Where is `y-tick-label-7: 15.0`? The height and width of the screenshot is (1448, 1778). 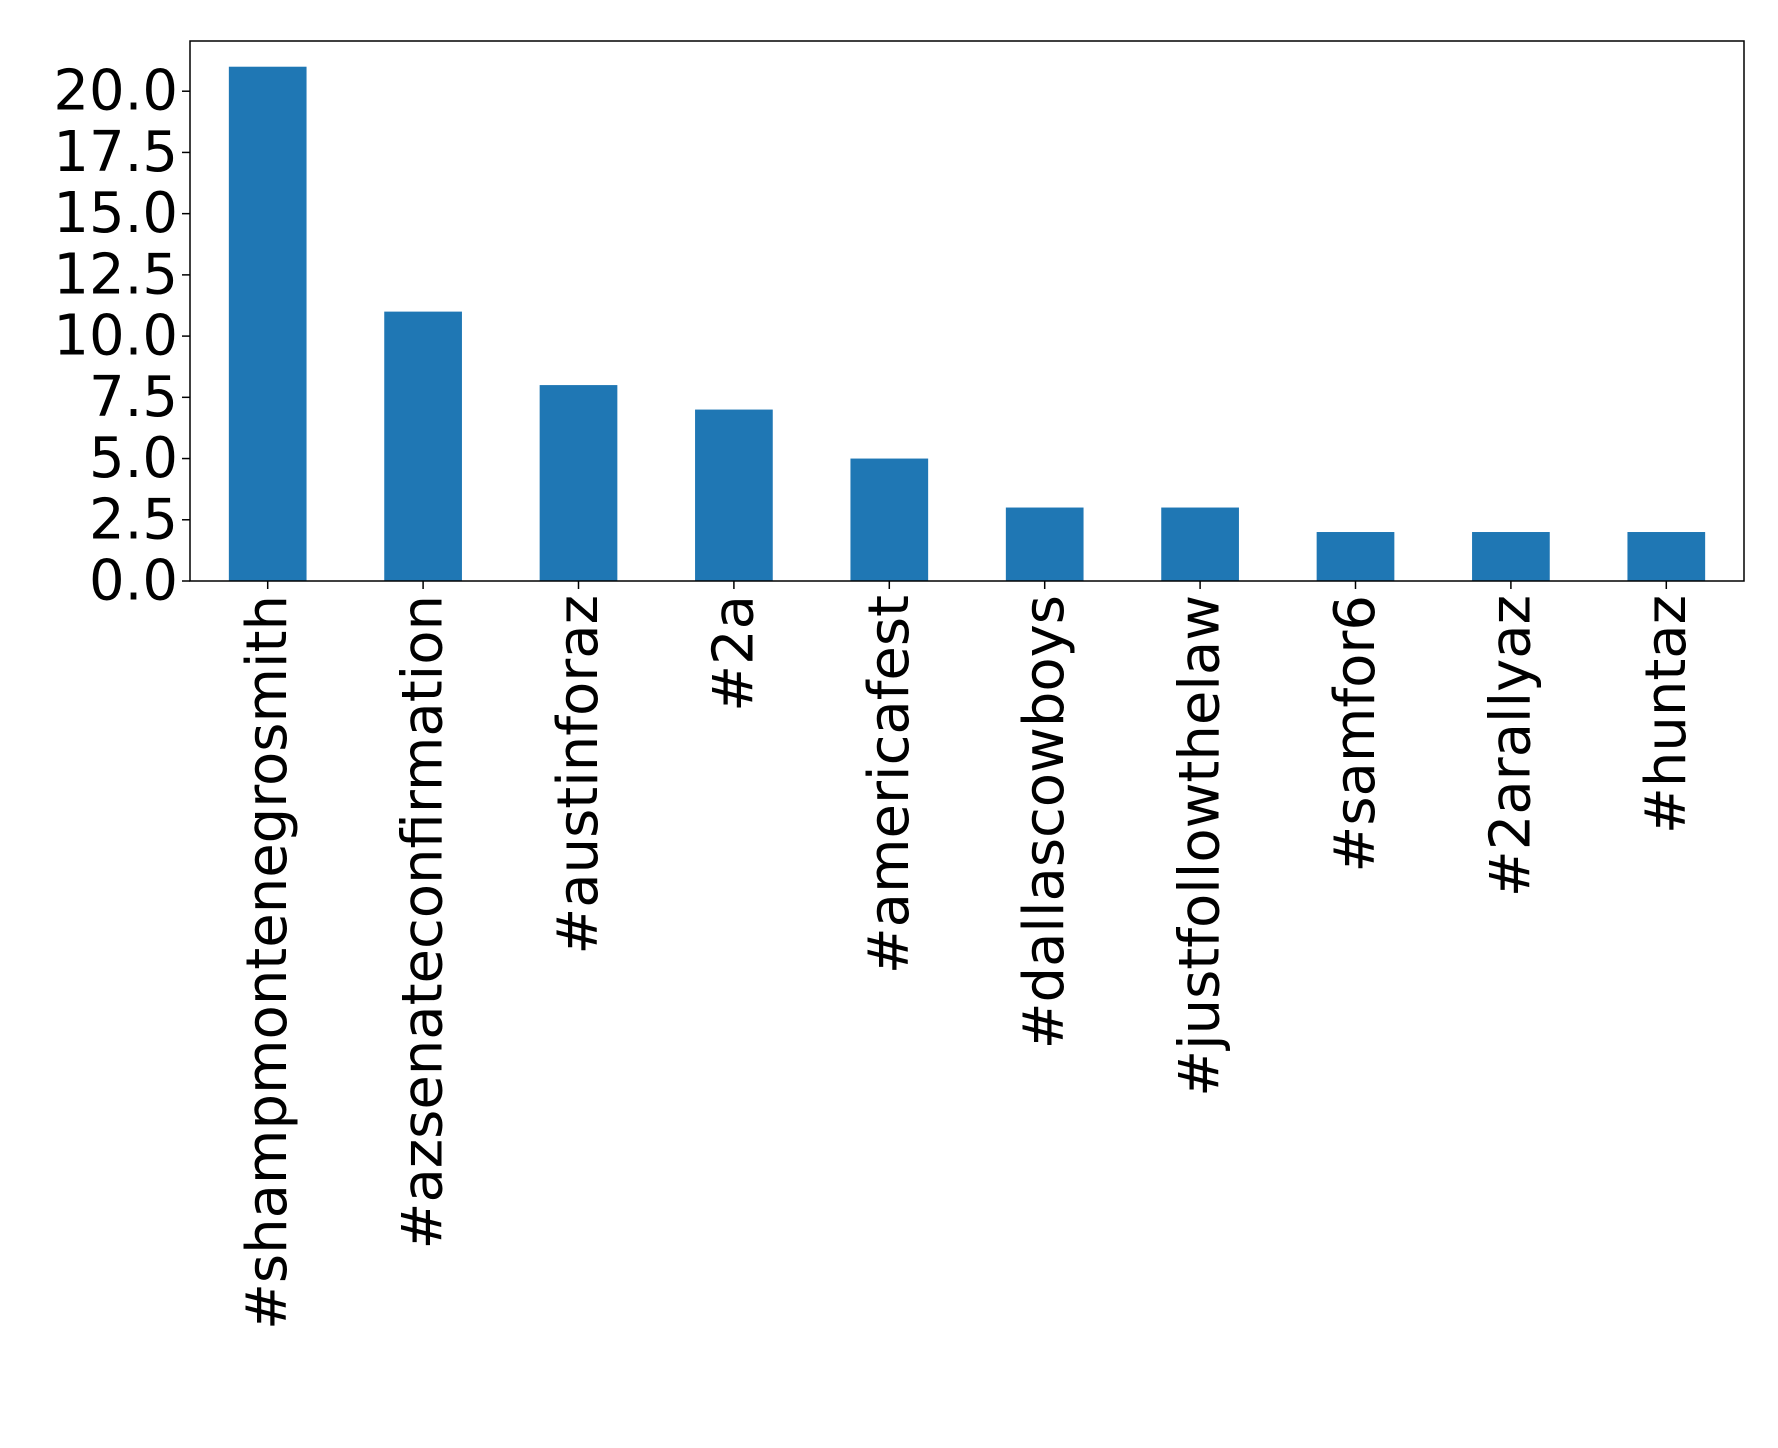 y-tick-label-7: 15.0 is located at coordinates (115, 213).